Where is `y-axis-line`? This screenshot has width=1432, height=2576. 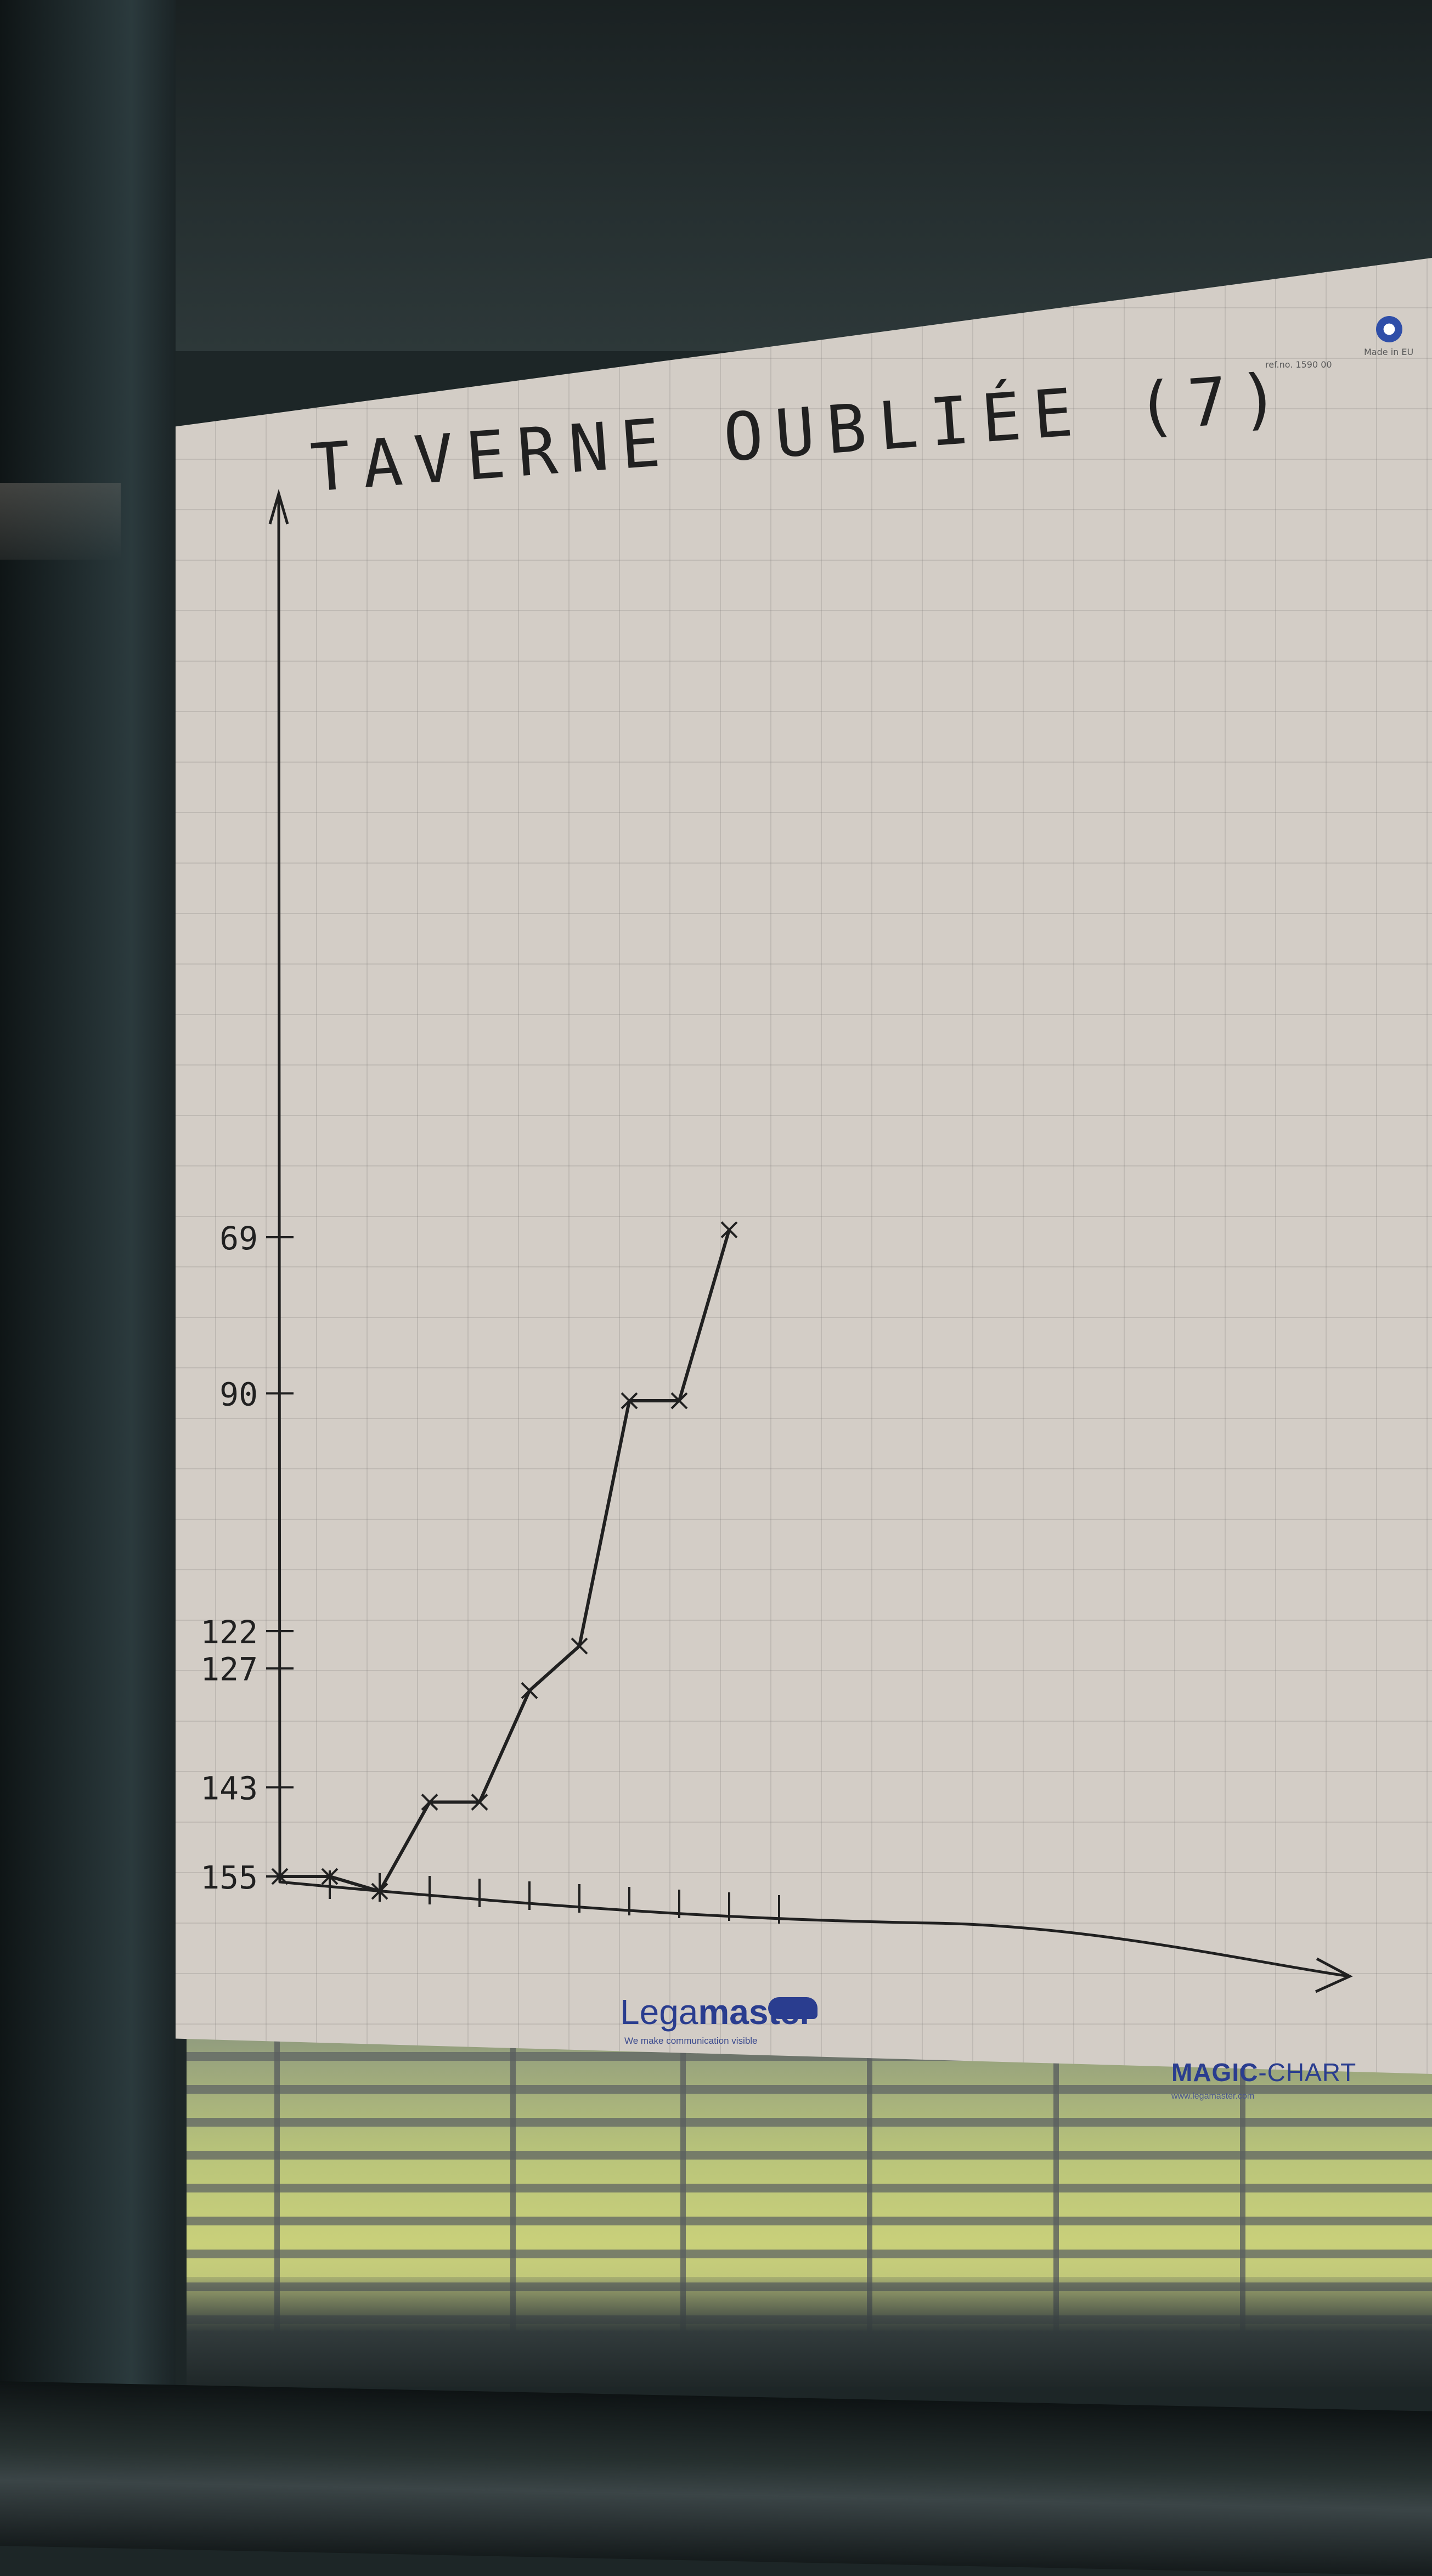
y-axis-line is located at coordinates (279, 1188).